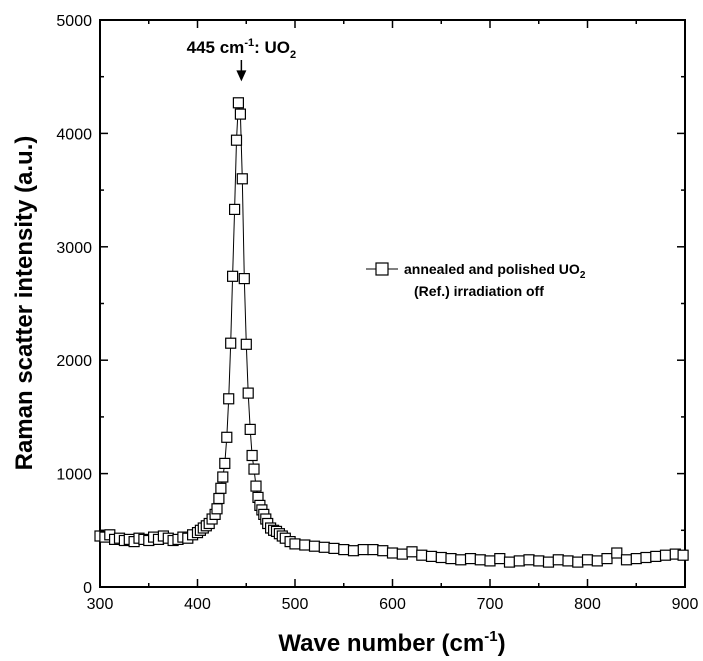 The width and height of the screenshot is (703, 661). Describe the element at coordinates (197, 604) in the screenshot. I see `x-tick-label: 400` at that location.